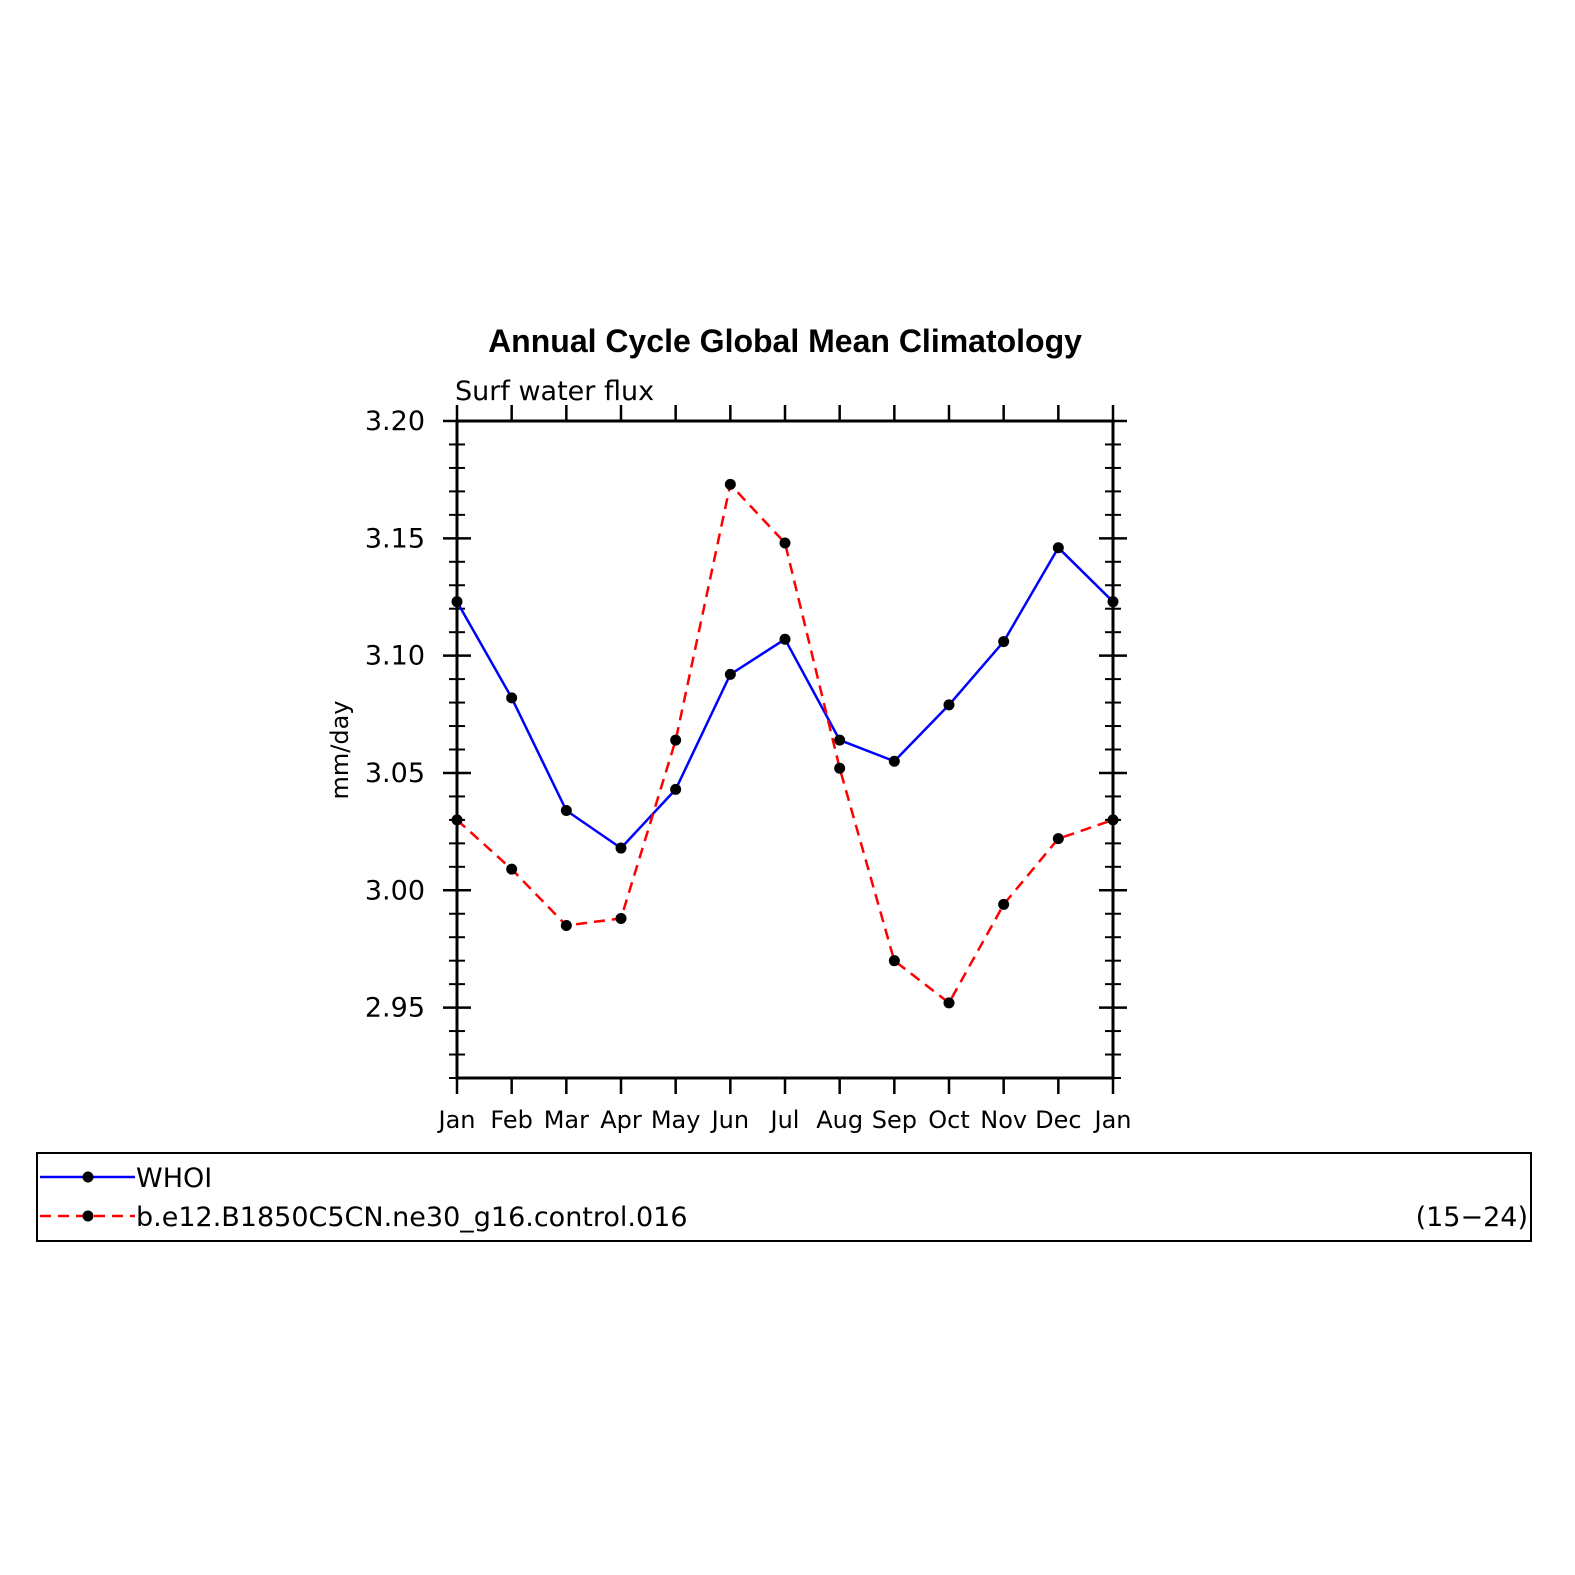  Describe the element at coordinates (395, 1008) in the screenshot. I see `y-tick-label: 2.95` at that location.